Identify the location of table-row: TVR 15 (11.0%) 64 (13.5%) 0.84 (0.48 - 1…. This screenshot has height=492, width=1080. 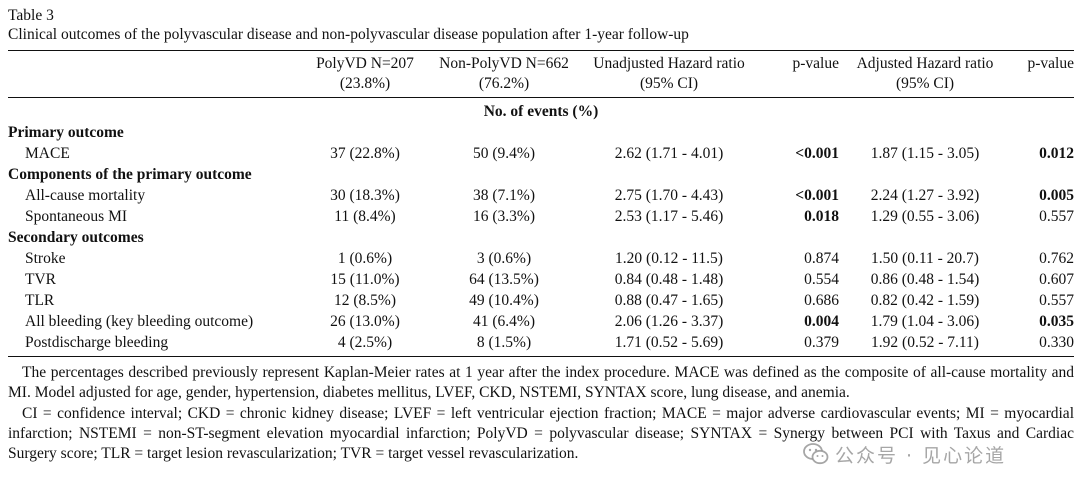
(541, 279).